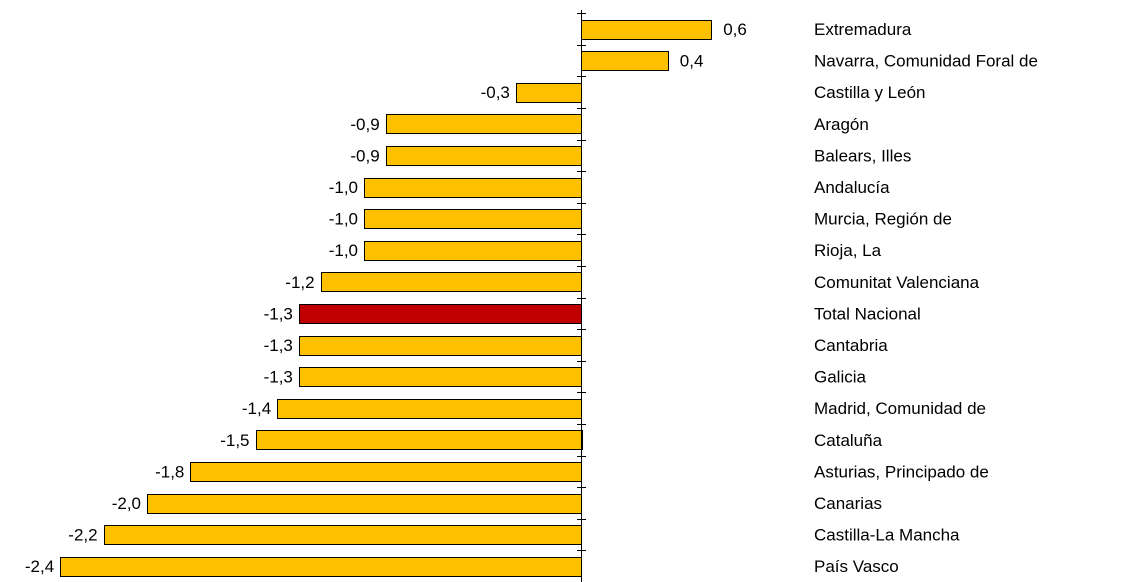 This screenshot has width=1134, height=582. Describe the element at coordinates (863, 29) in the screenshot. I see `category-label: Extremadura` at that location.